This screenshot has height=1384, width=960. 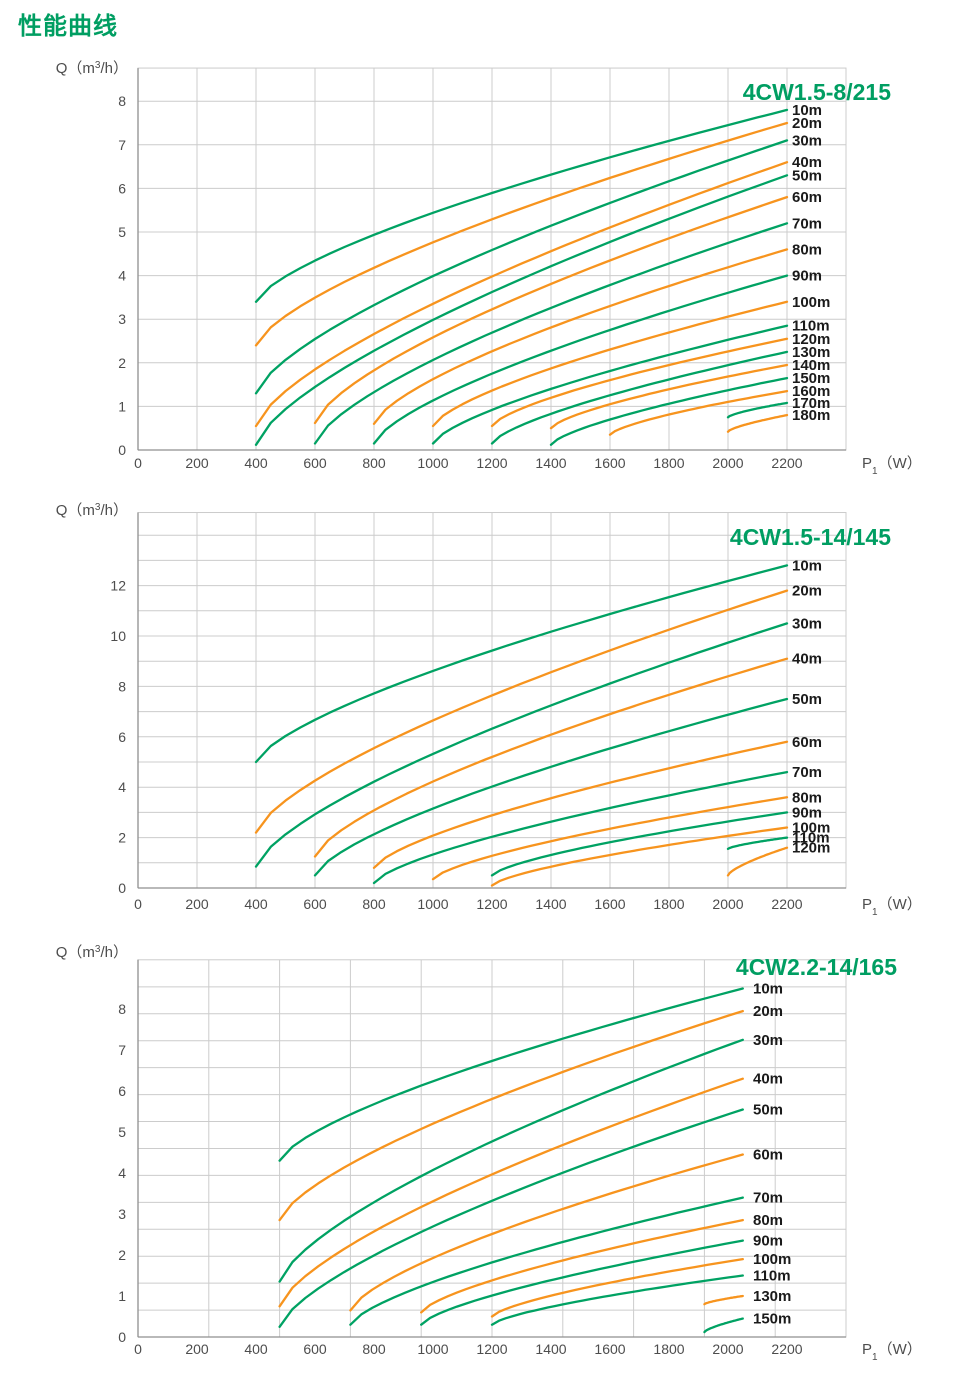 I want to click on curve-label-50m: 50m, so click(x=768, y=1109).